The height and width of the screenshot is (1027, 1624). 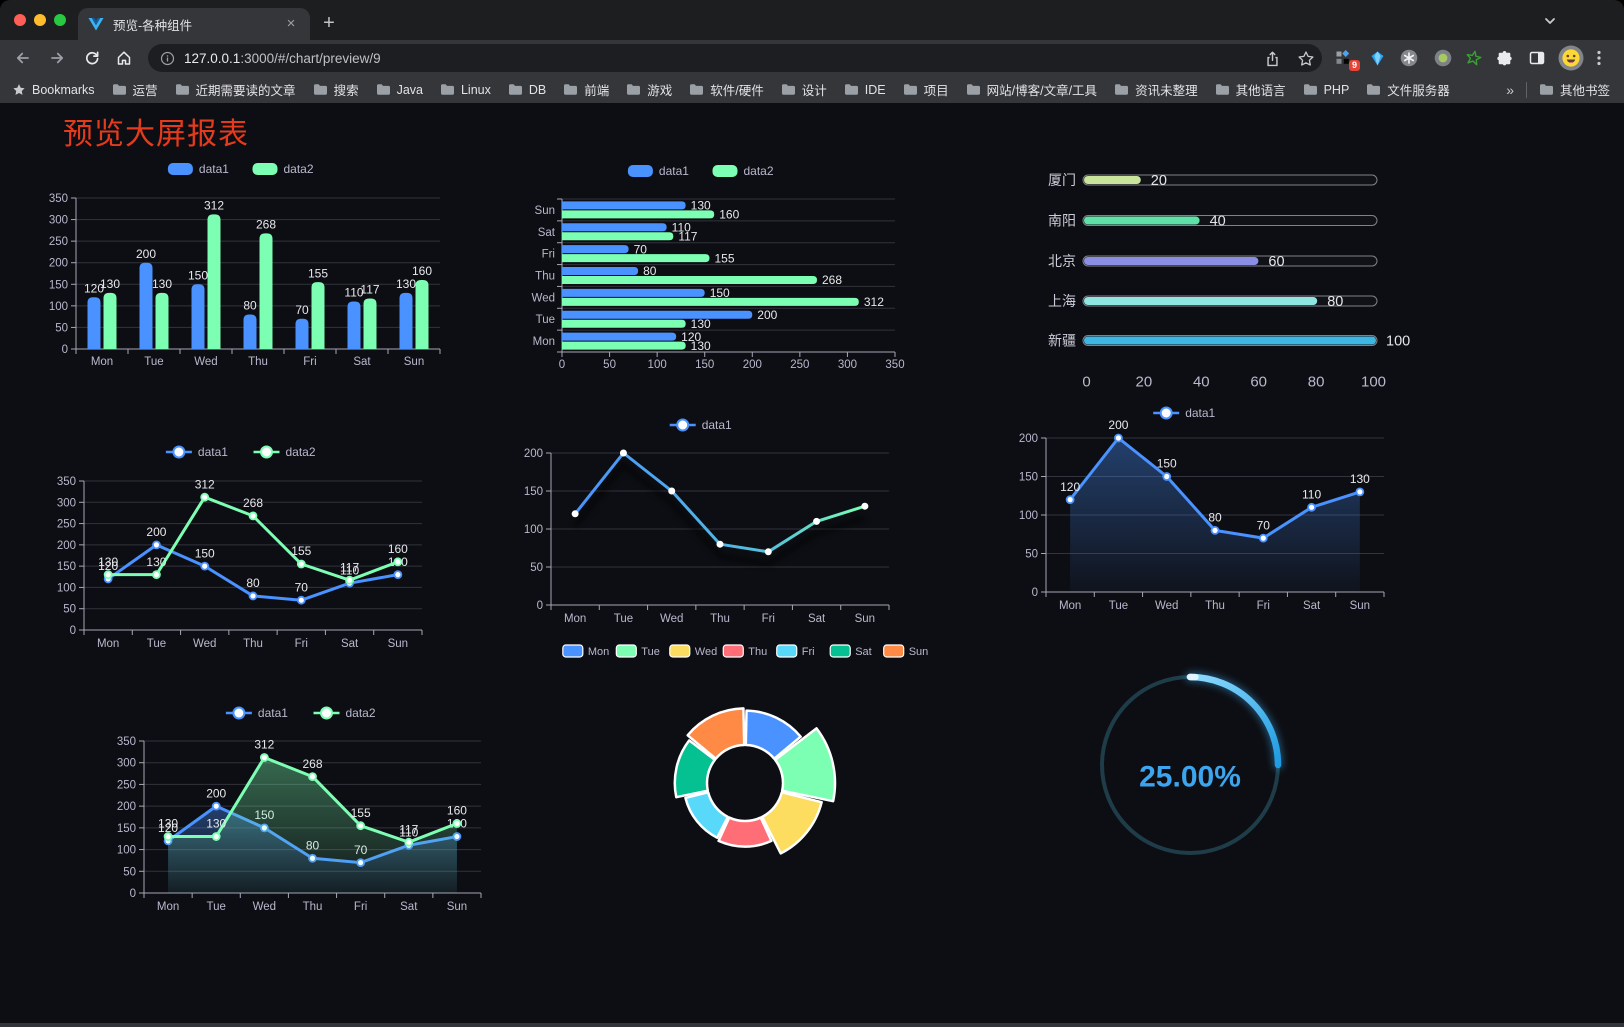 What do you see at coordinates (1260, 91) in the screenshot?
I see `bookmark-folder-label: 其他语言` at bounding box center [1260, 91].